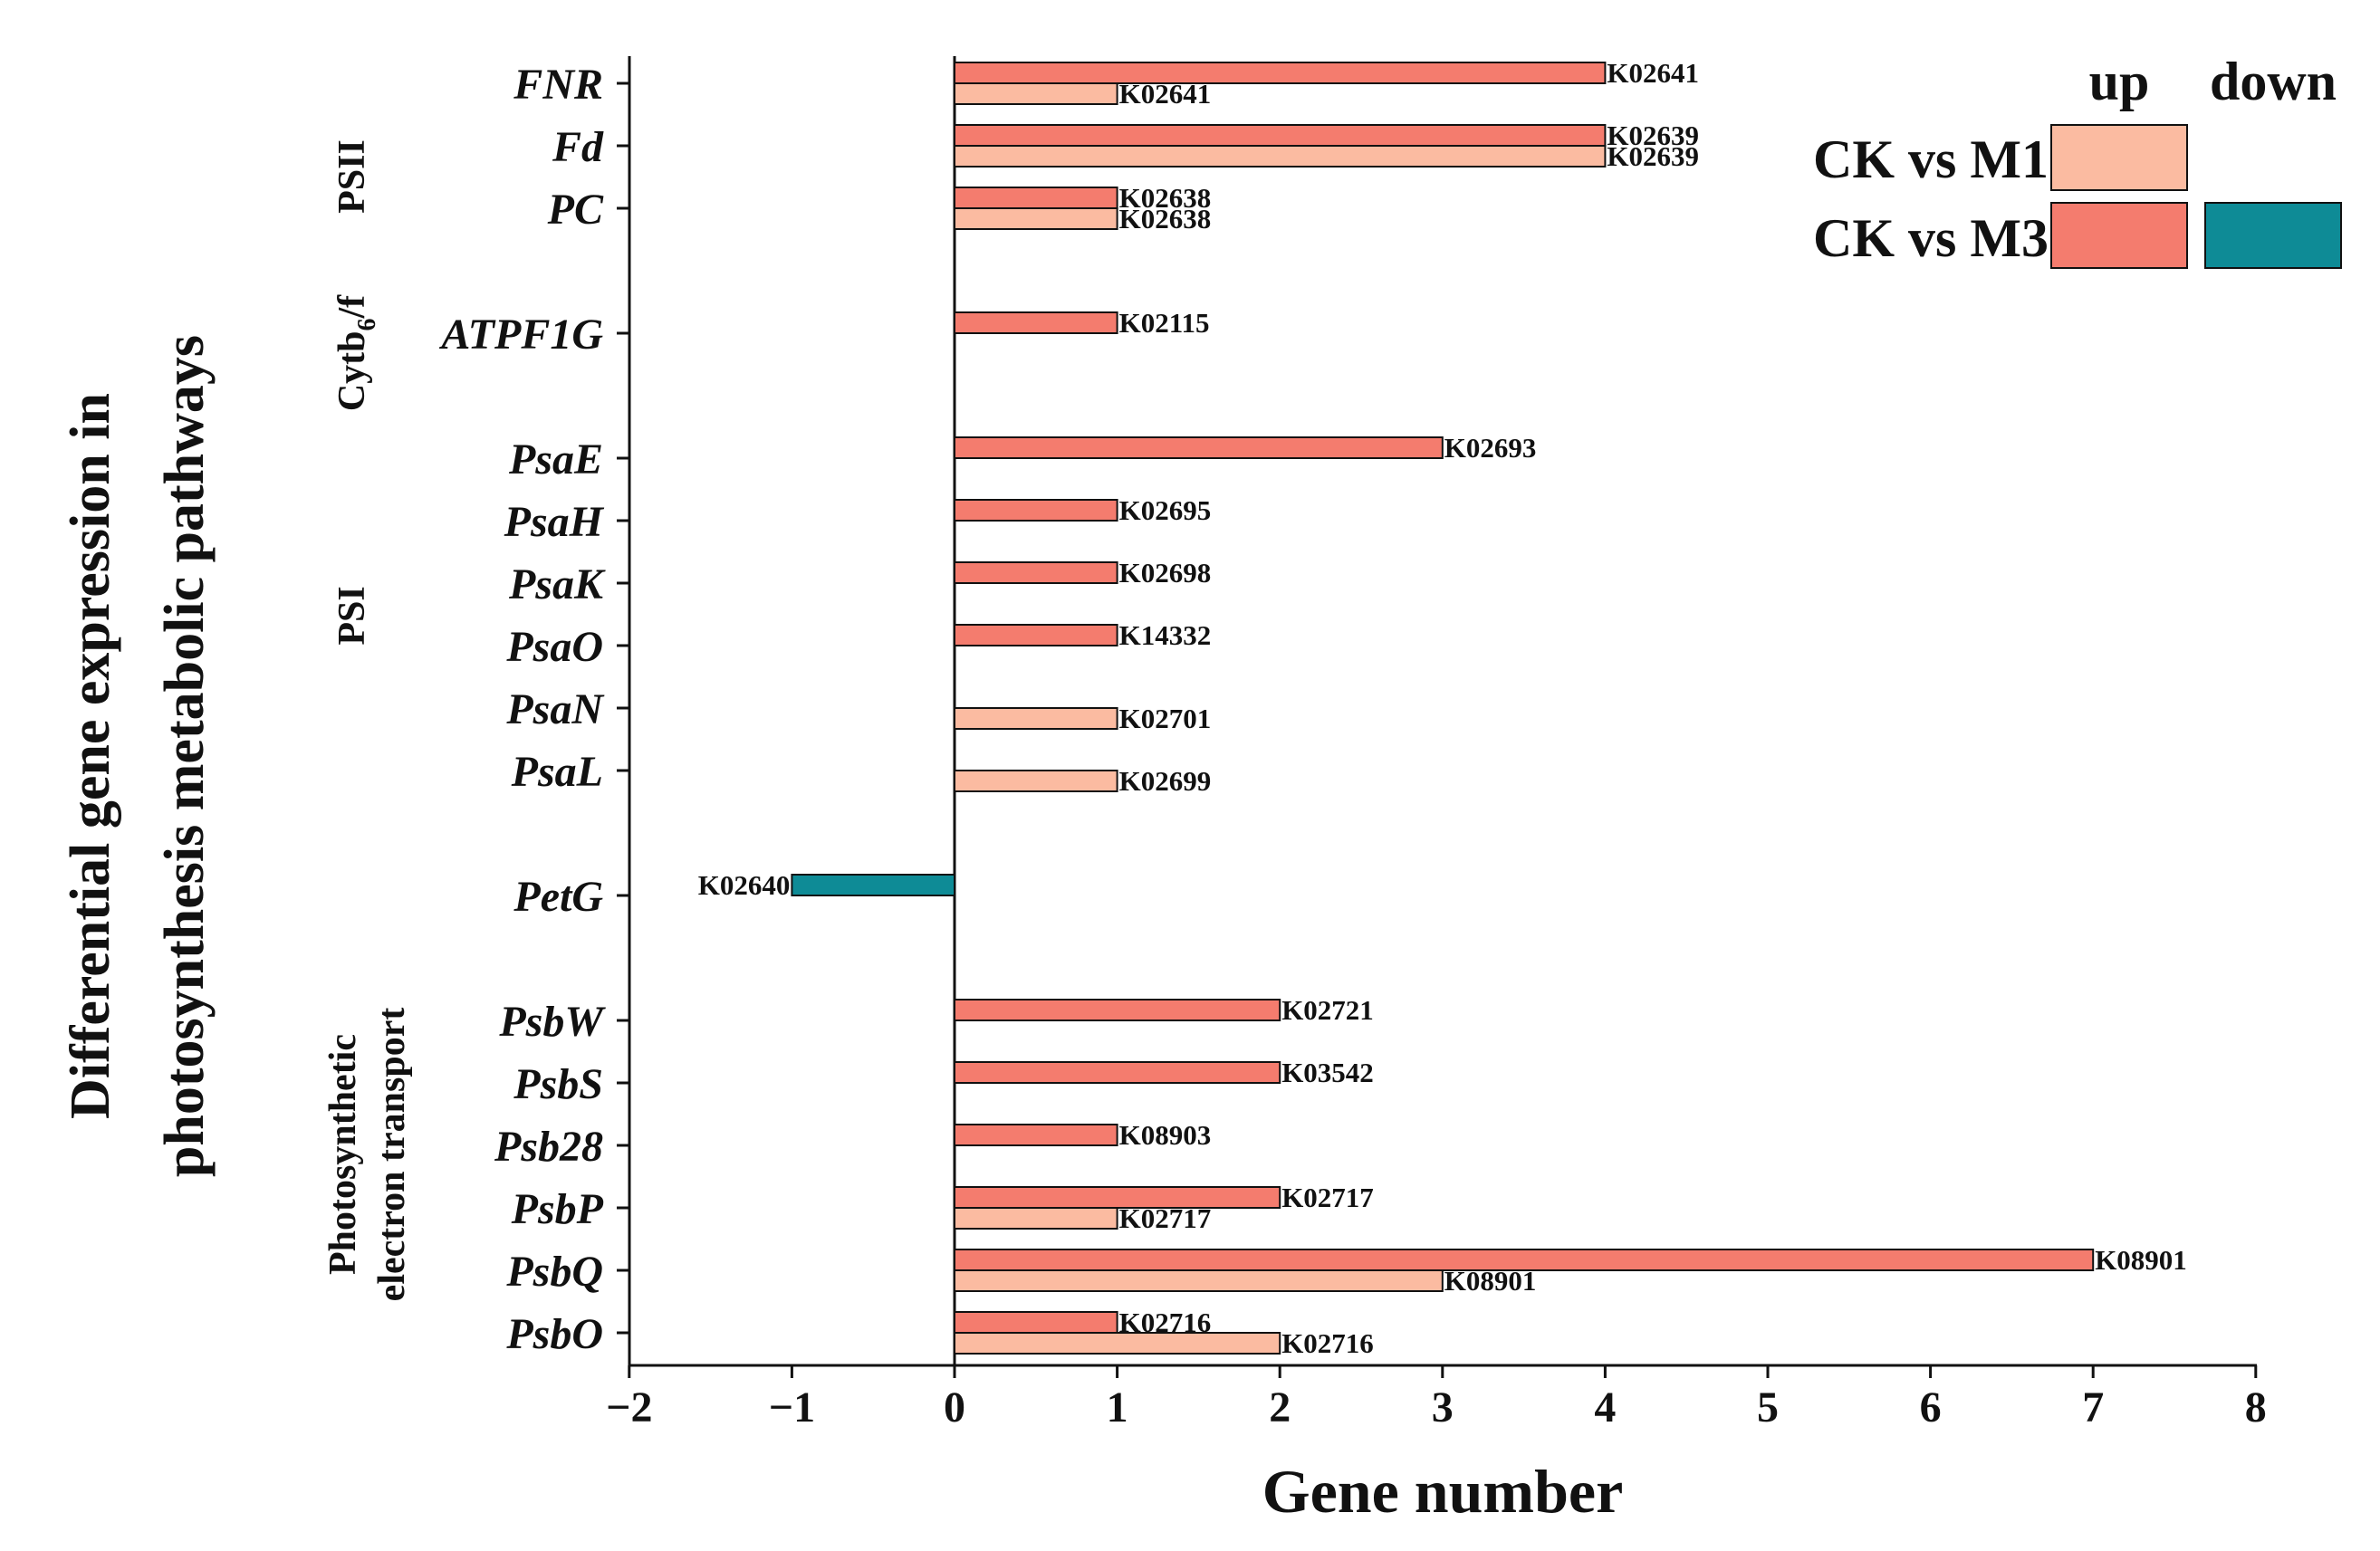 The height and width of the screenshot is (1551, 2380). I want to click on group-label-cytb6f-suffix: /f, so click(352, 307).